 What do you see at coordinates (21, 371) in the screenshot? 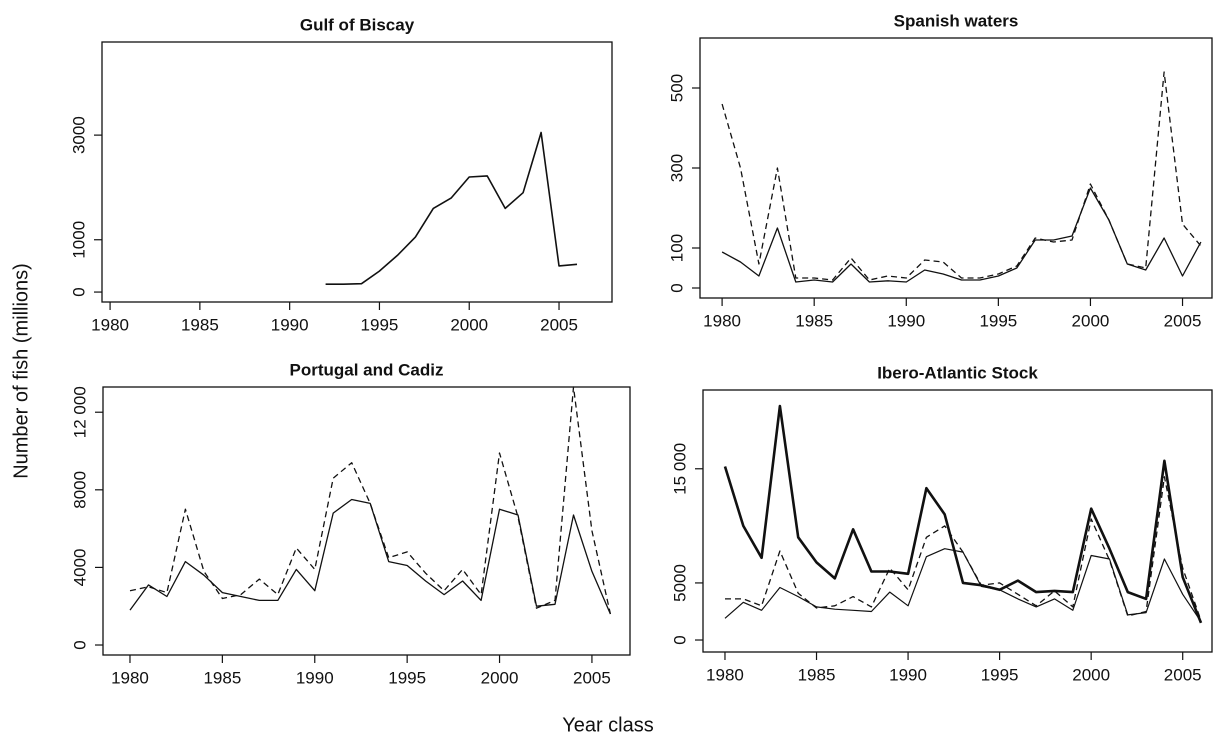
I see `y-axis-label: Number of fish (millions)` at bounding box center [21, 371].